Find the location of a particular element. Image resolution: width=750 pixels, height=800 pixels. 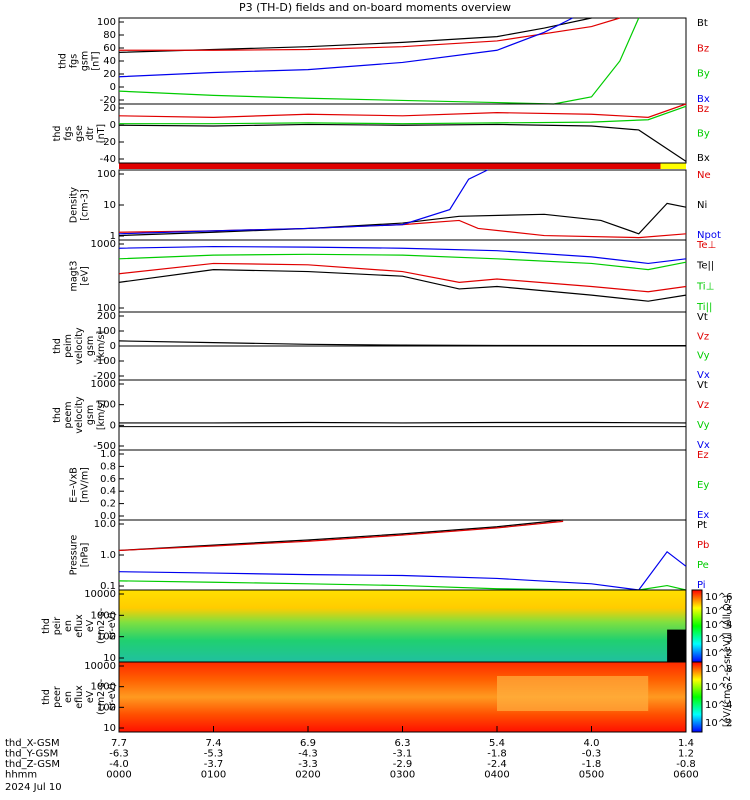

time-row-value: -4.3 is located at coordinates (308, 754).